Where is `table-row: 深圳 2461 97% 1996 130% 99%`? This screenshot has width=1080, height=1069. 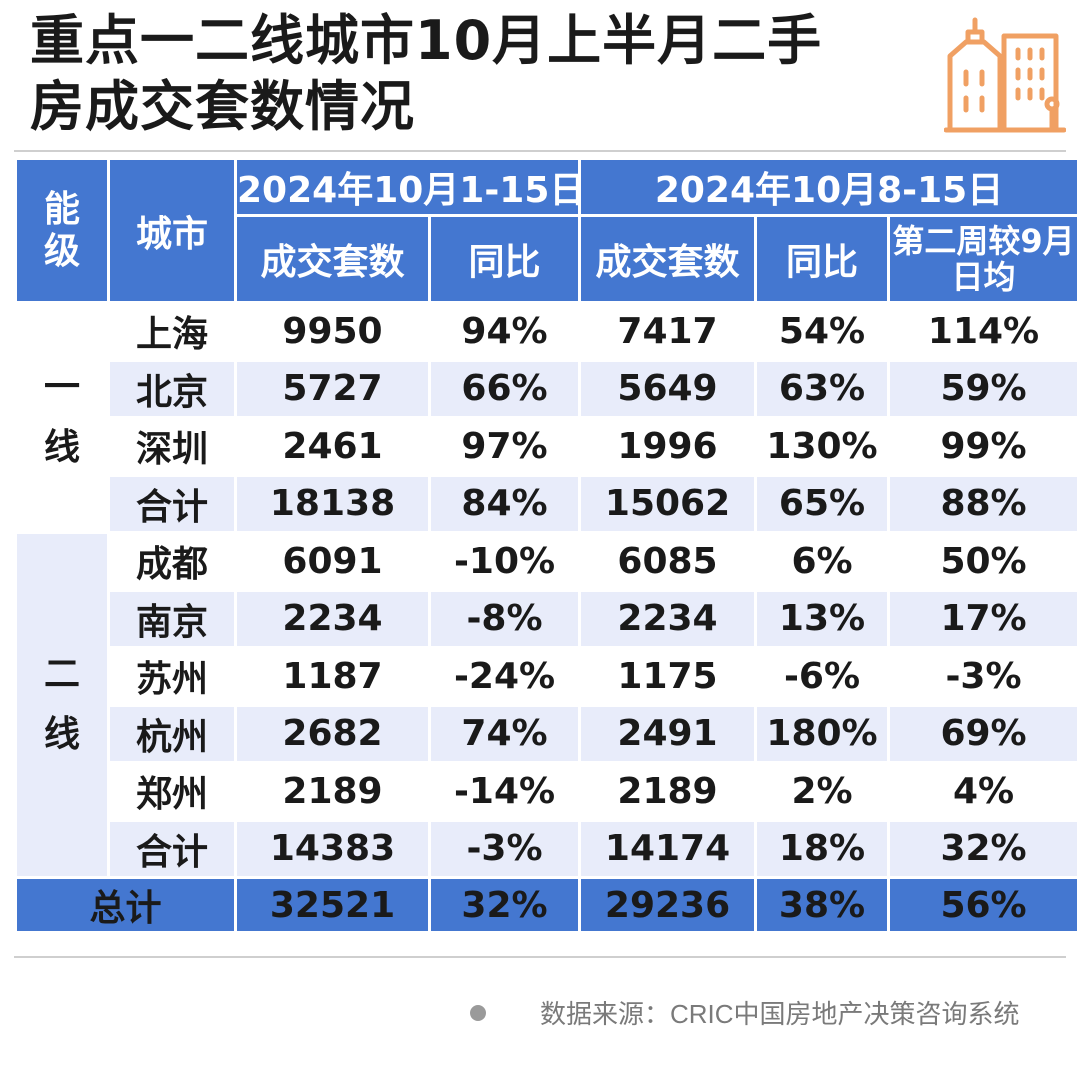
table-row: 深圳 2461 97% 1996 130% 99% is located at coordinates (548, 448).